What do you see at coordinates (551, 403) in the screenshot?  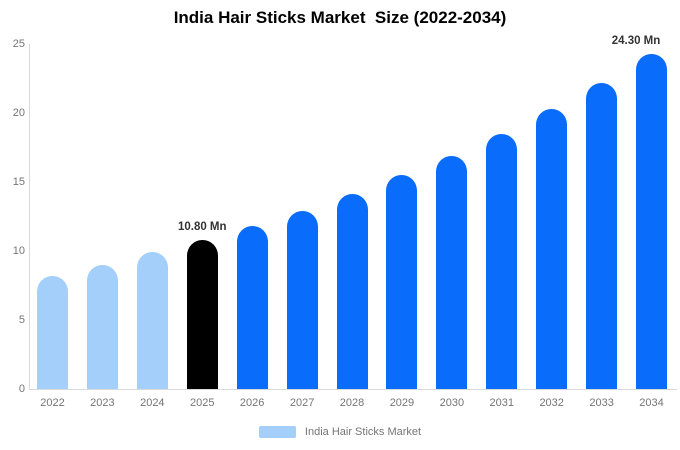 I see `x-tick-label-2032: 2032` at bounding box center [551, 403].